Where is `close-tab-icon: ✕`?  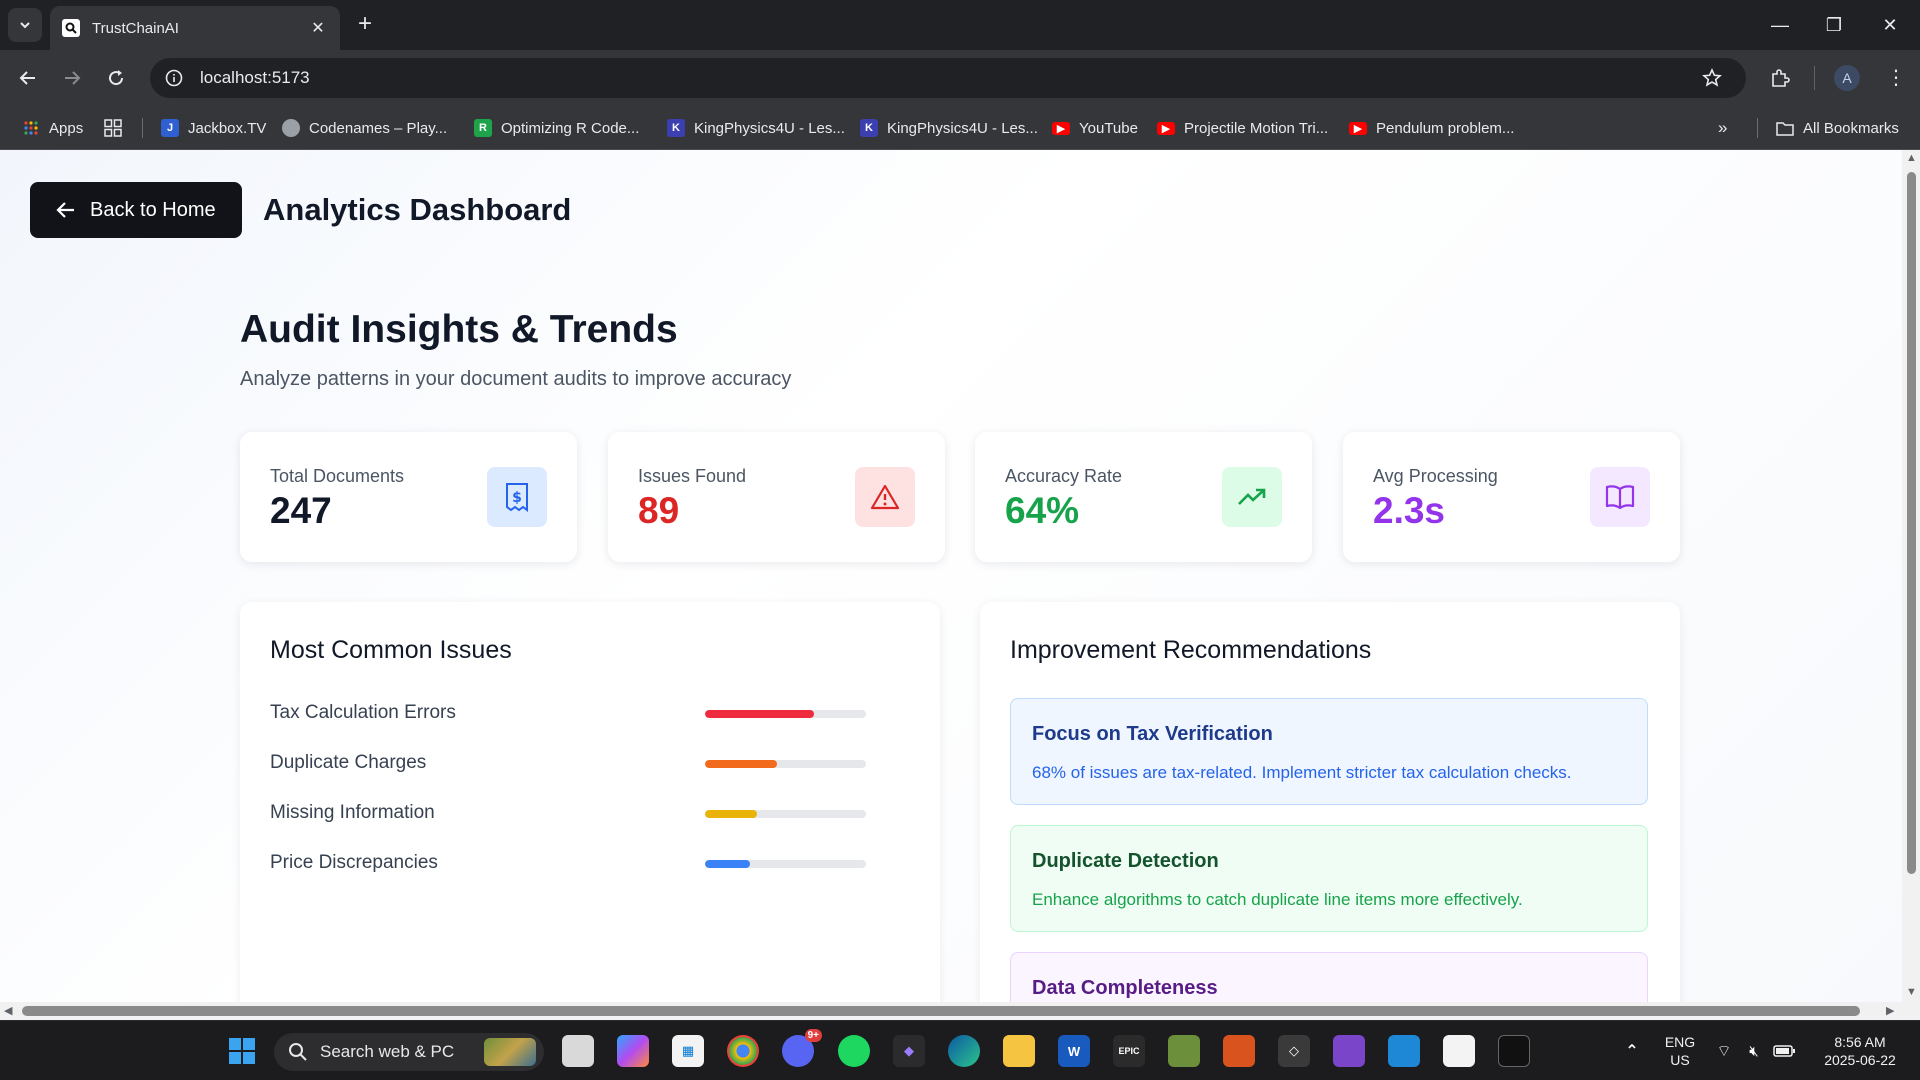
close-tab-icon: ✕ is located at coordinates (318, 28).